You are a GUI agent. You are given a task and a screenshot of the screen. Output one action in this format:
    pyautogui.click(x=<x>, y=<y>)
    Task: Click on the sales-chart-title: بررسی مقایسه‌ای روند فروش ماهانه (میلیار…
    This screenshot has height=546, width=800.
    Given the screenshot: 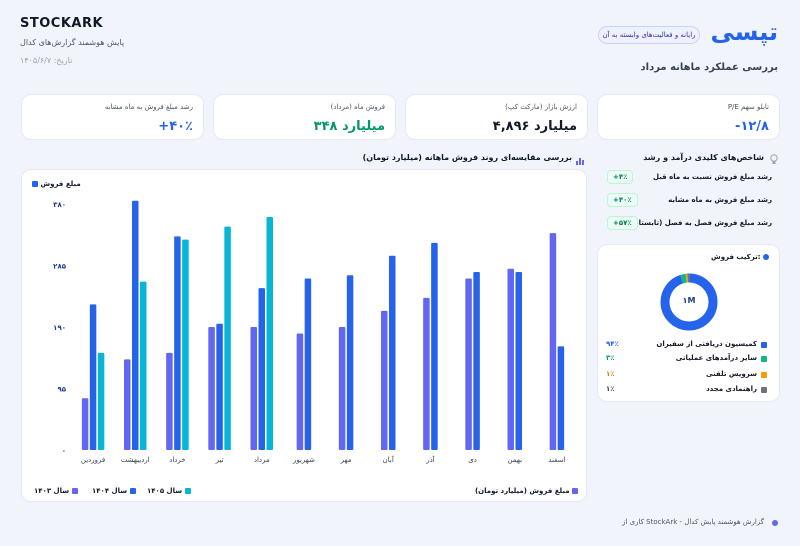 What is the action you would take?
    pyautogui.click(x=467, y=157)
    